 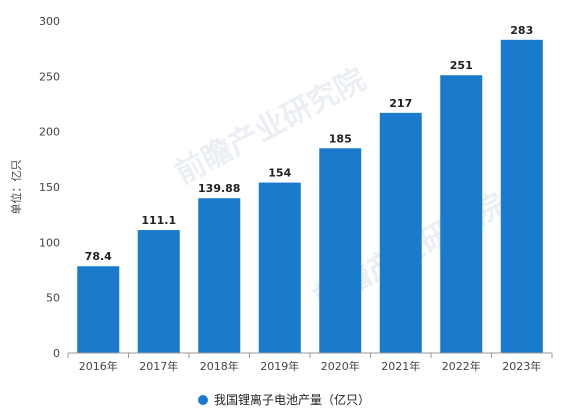 I want to click on legend-marker, so click(x=203, y=400).